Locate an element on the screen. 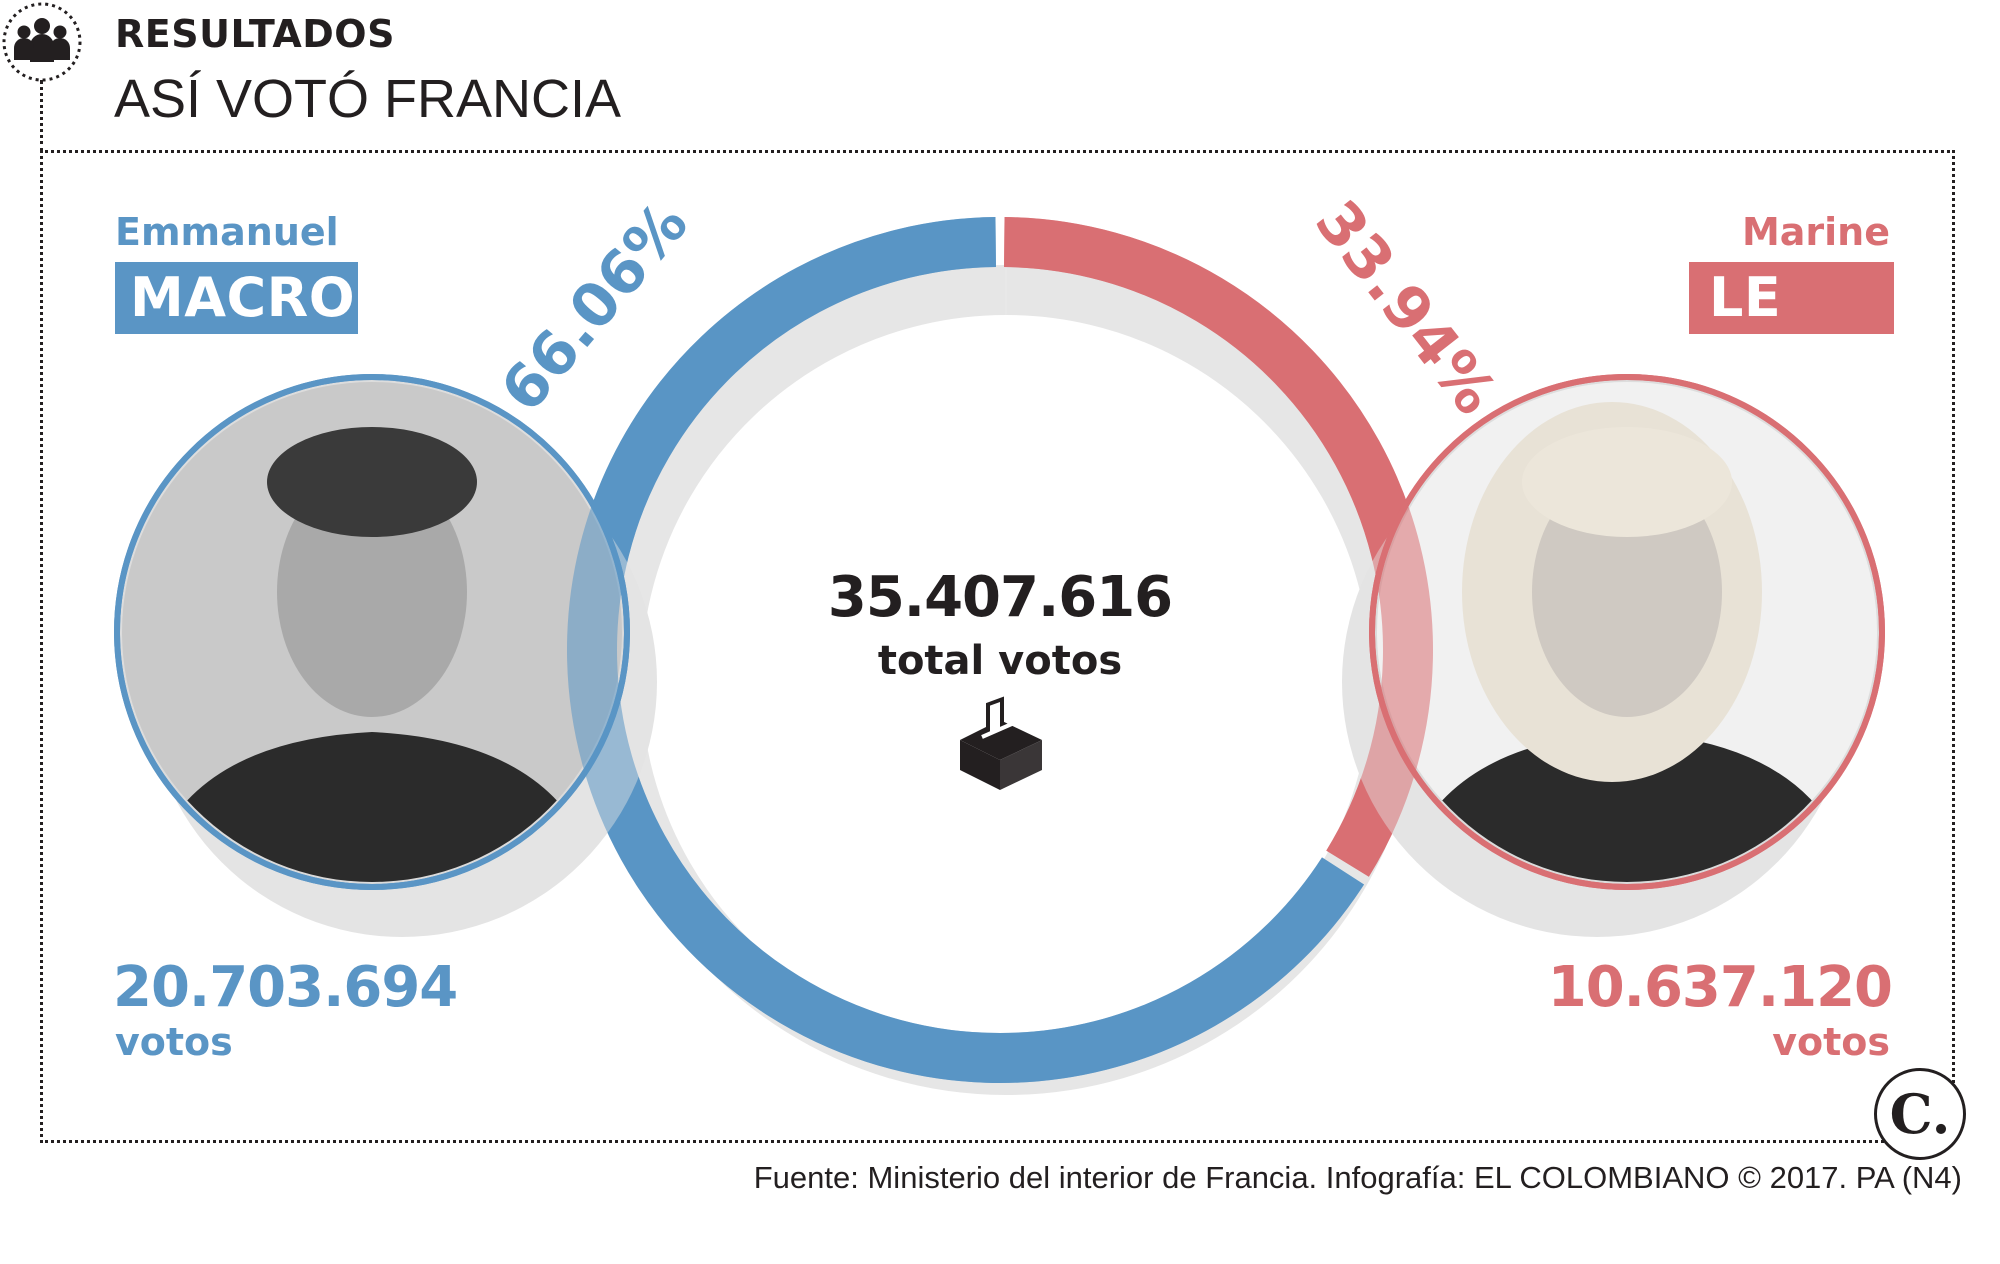 This screenshot has height=1264, width=2000. le-pen-portrait-photo is located at coordinates (1613, 655).